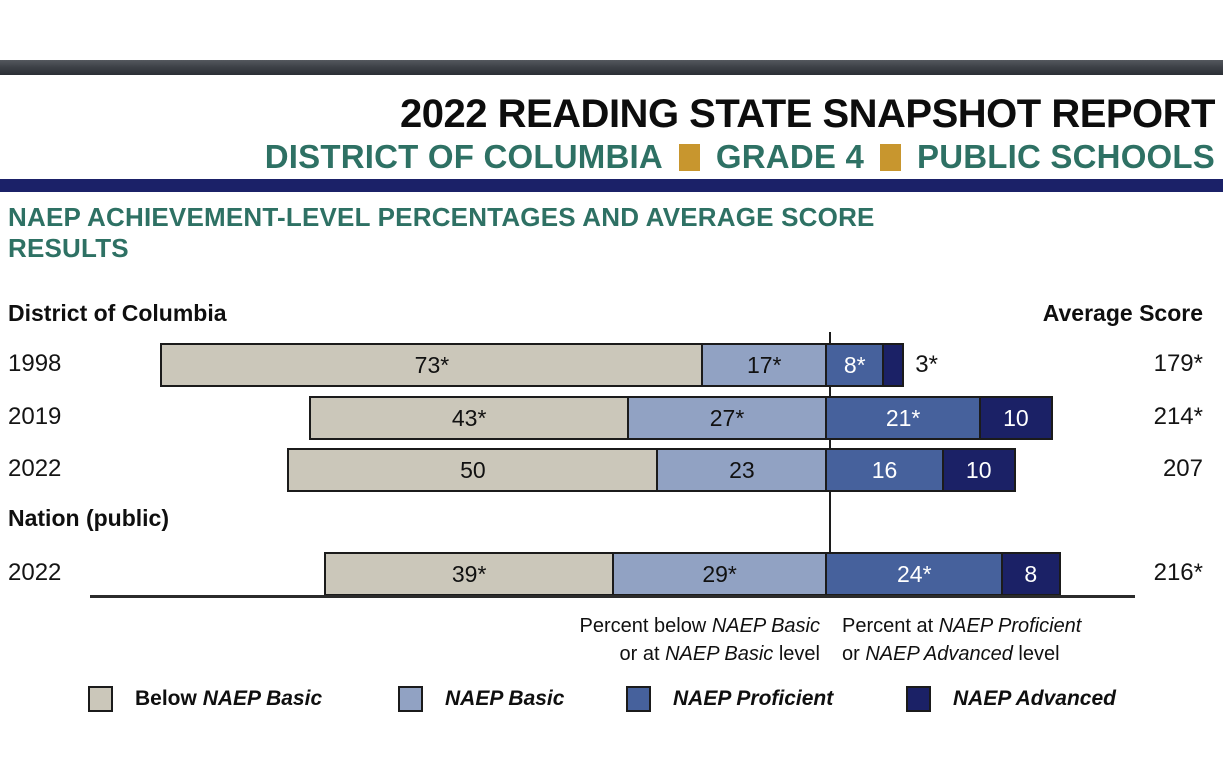 Image resolution: width=1223 pixels, height=757 pixels. I want to click on bar-segment: 50, so click(472, 470).